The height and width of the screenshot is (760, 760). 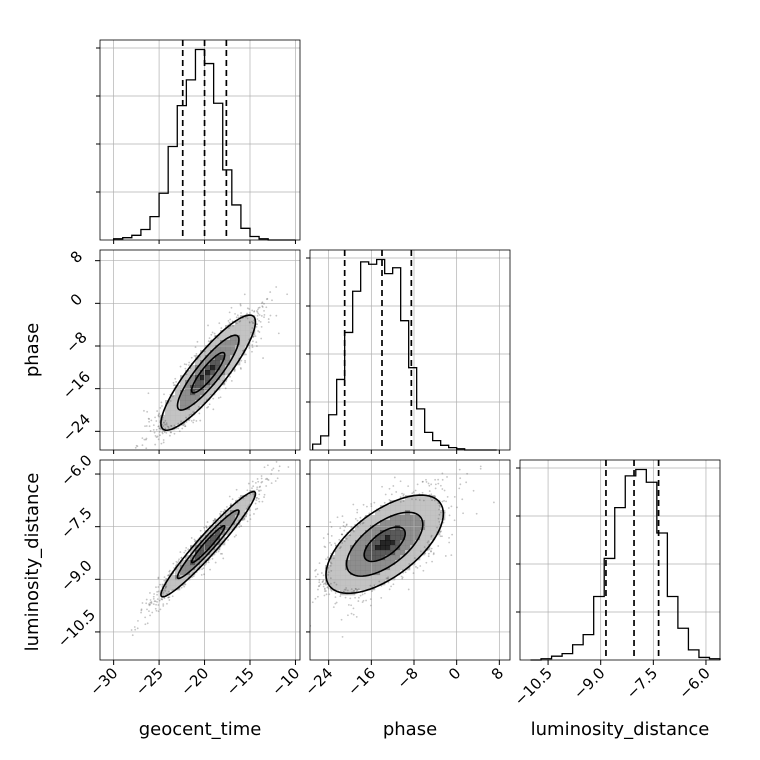 I want to click on hist-step-luminosity_distance, so click(x=625, y=564).